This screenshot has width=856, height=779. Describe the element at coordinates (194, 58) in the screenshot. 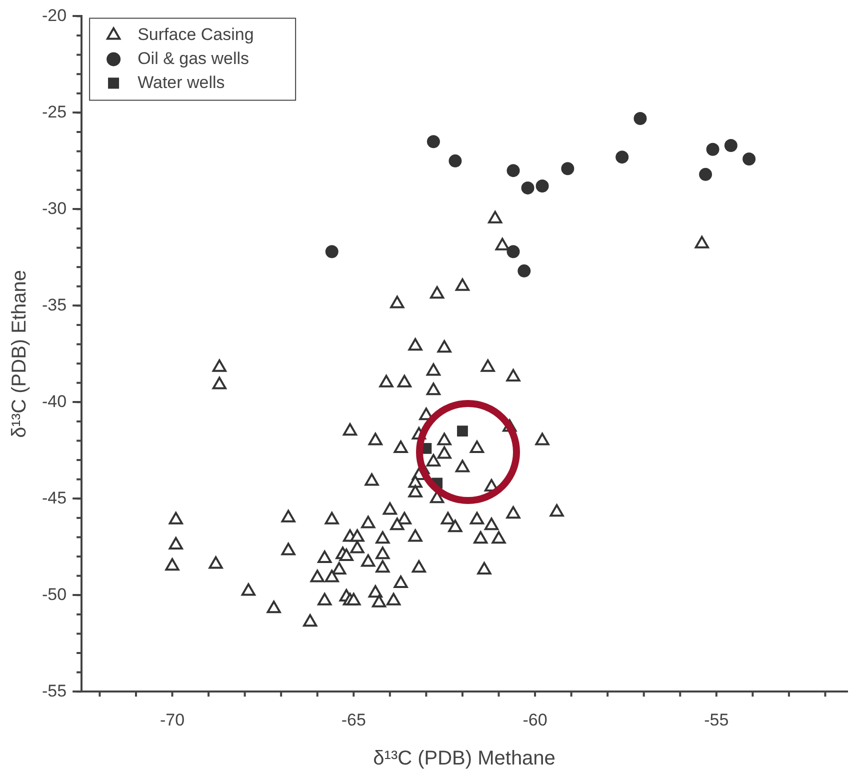

I see `legend-label: Oil & gas wells` at that location.